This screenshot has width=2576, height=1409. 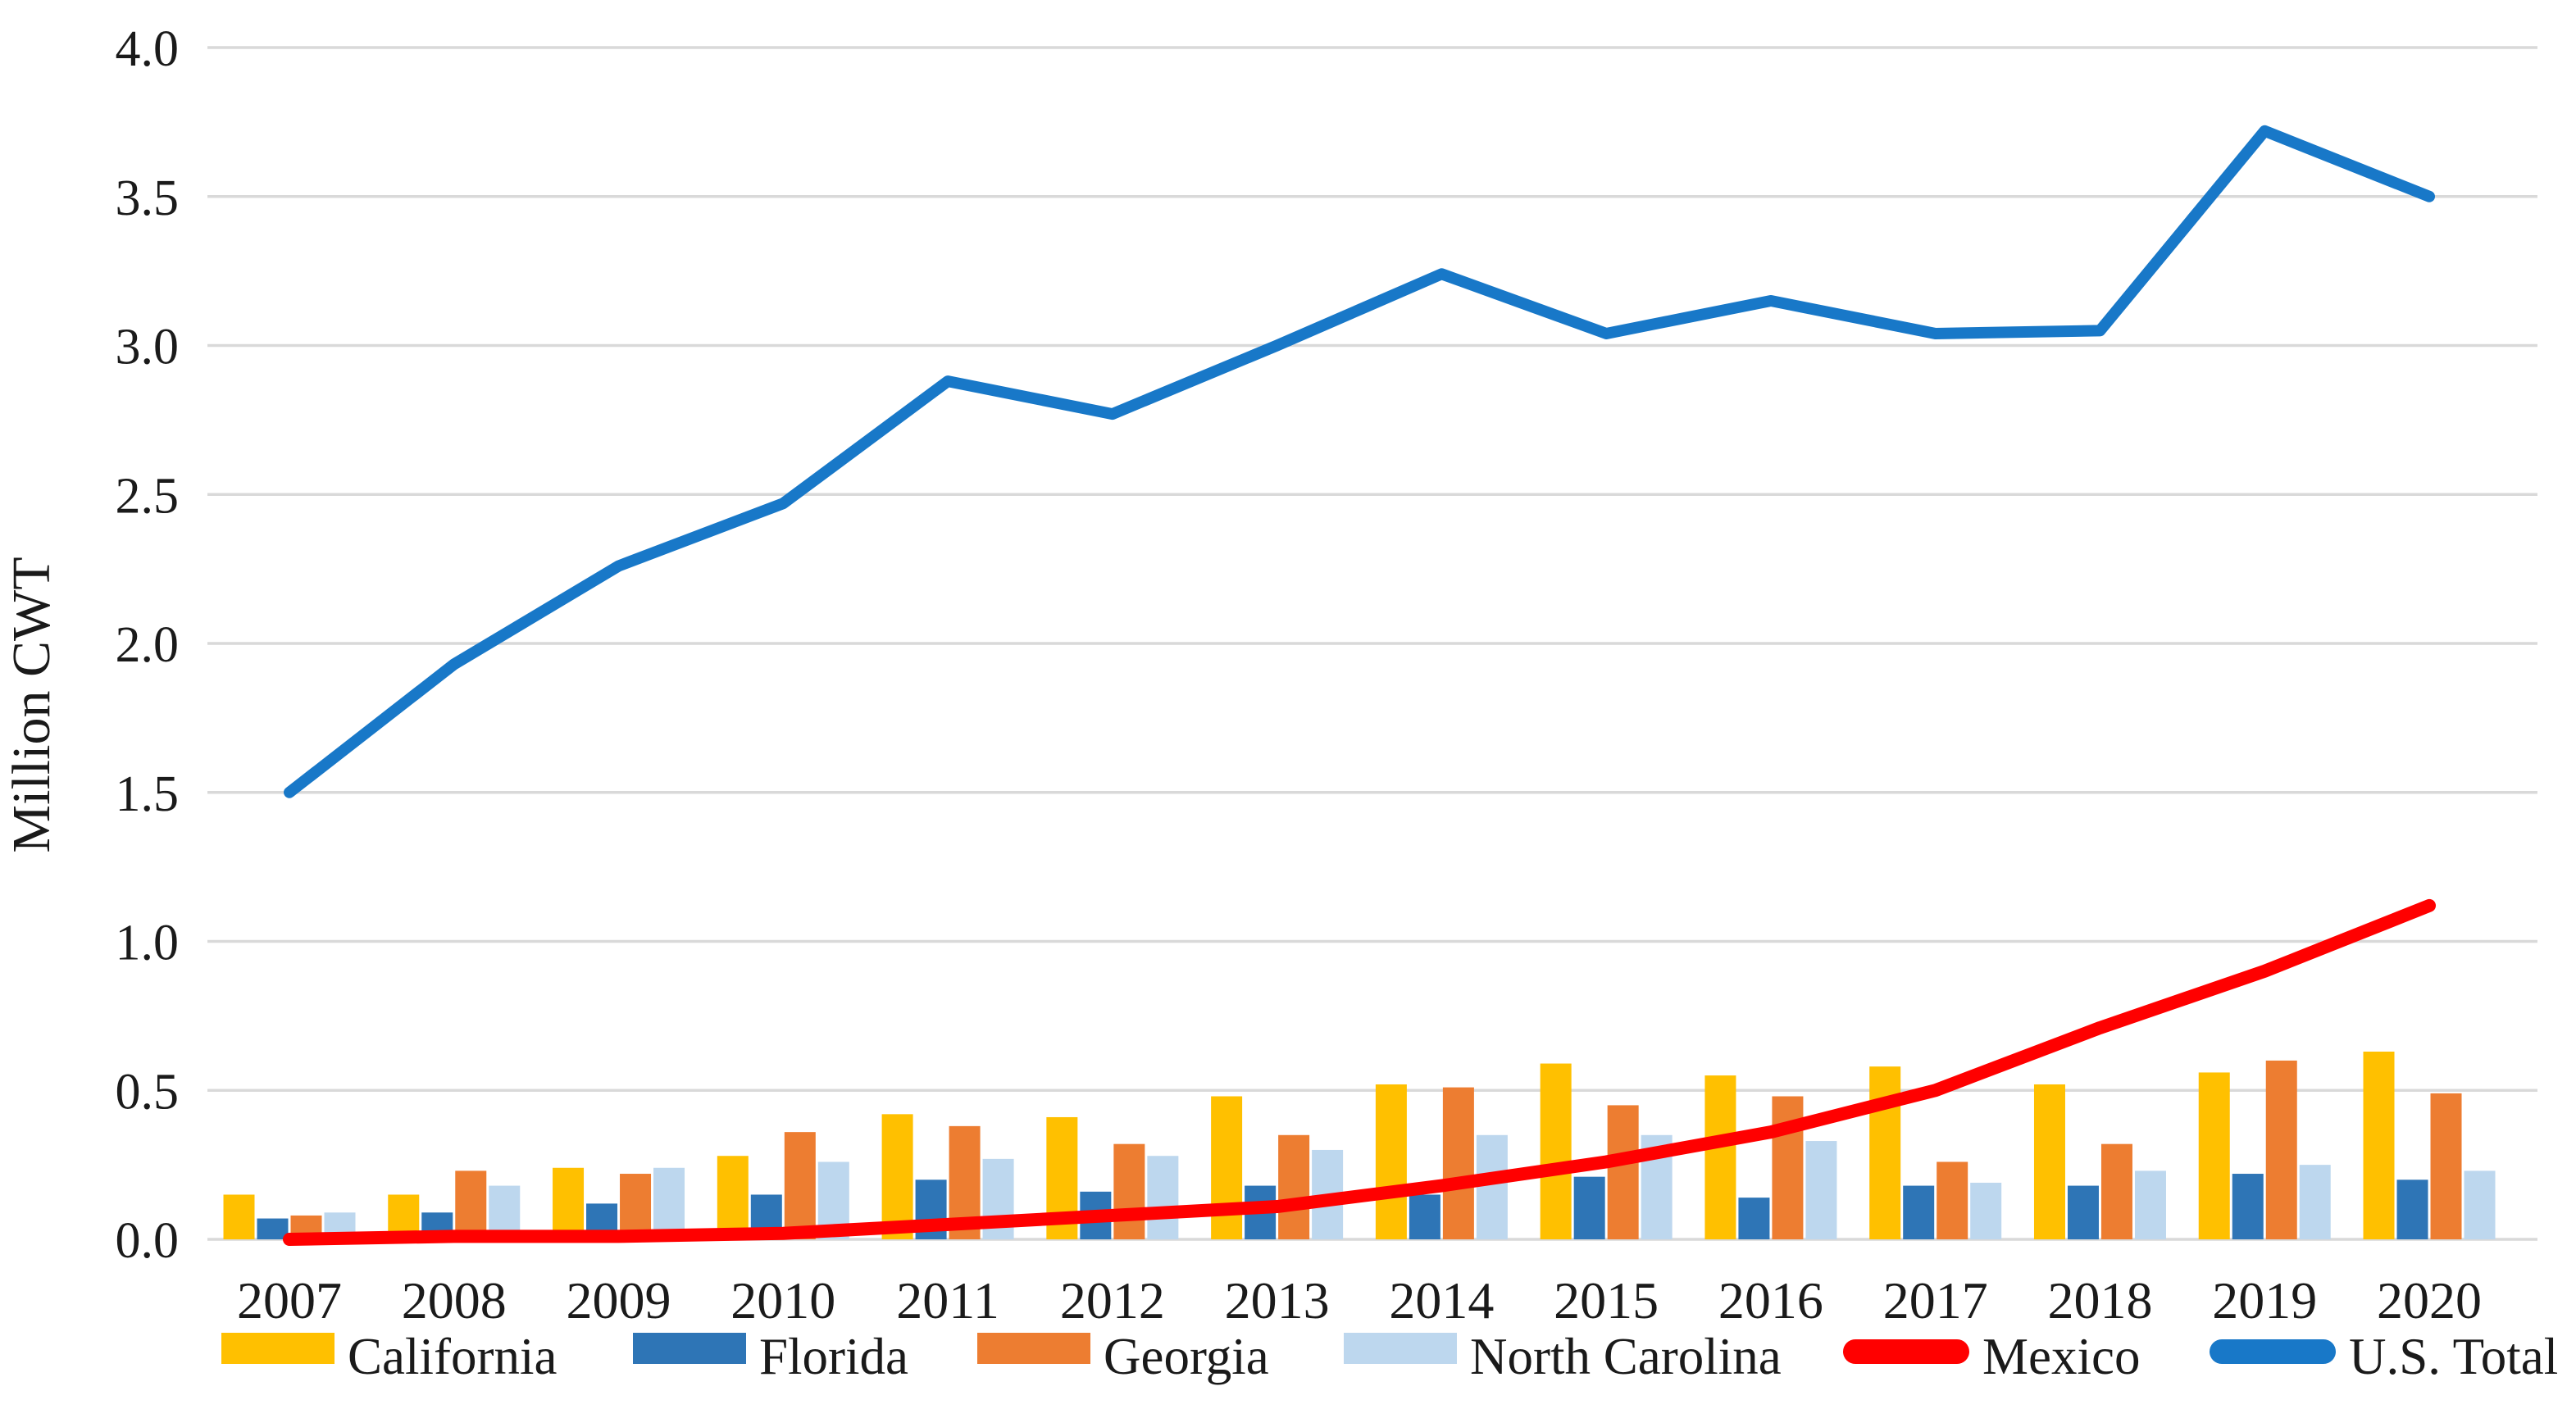 What do you see at coordinates (1770, 1300) in the screenshot?
I see `x-tick-label: 2016` at bounding box center [1770, 1300].